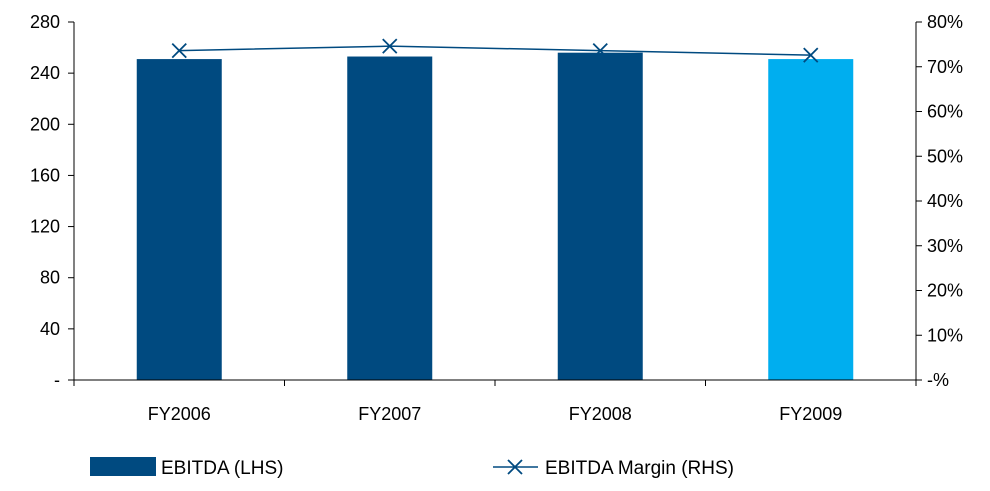 The image size is (990, 491). Describe the element at coordinates (811, 219) in the screenshot. I see `bar-fy2009` at that location.